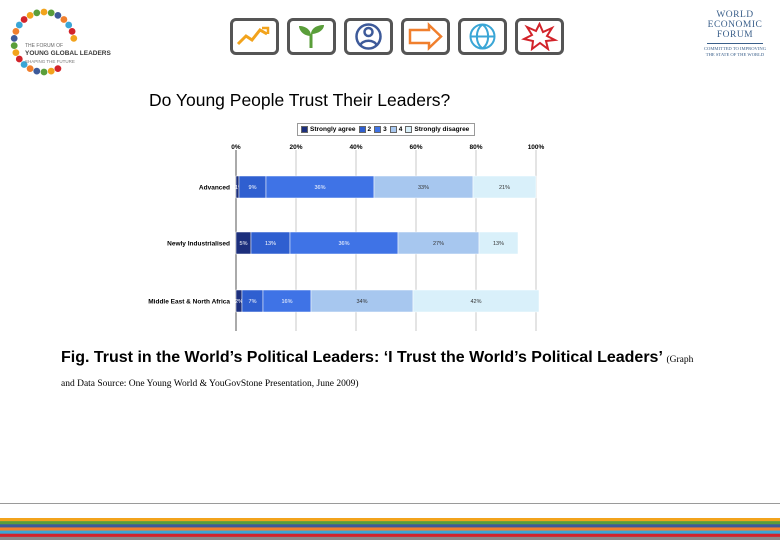  I want to click on ygl-ring-icon, so click(44, 42).